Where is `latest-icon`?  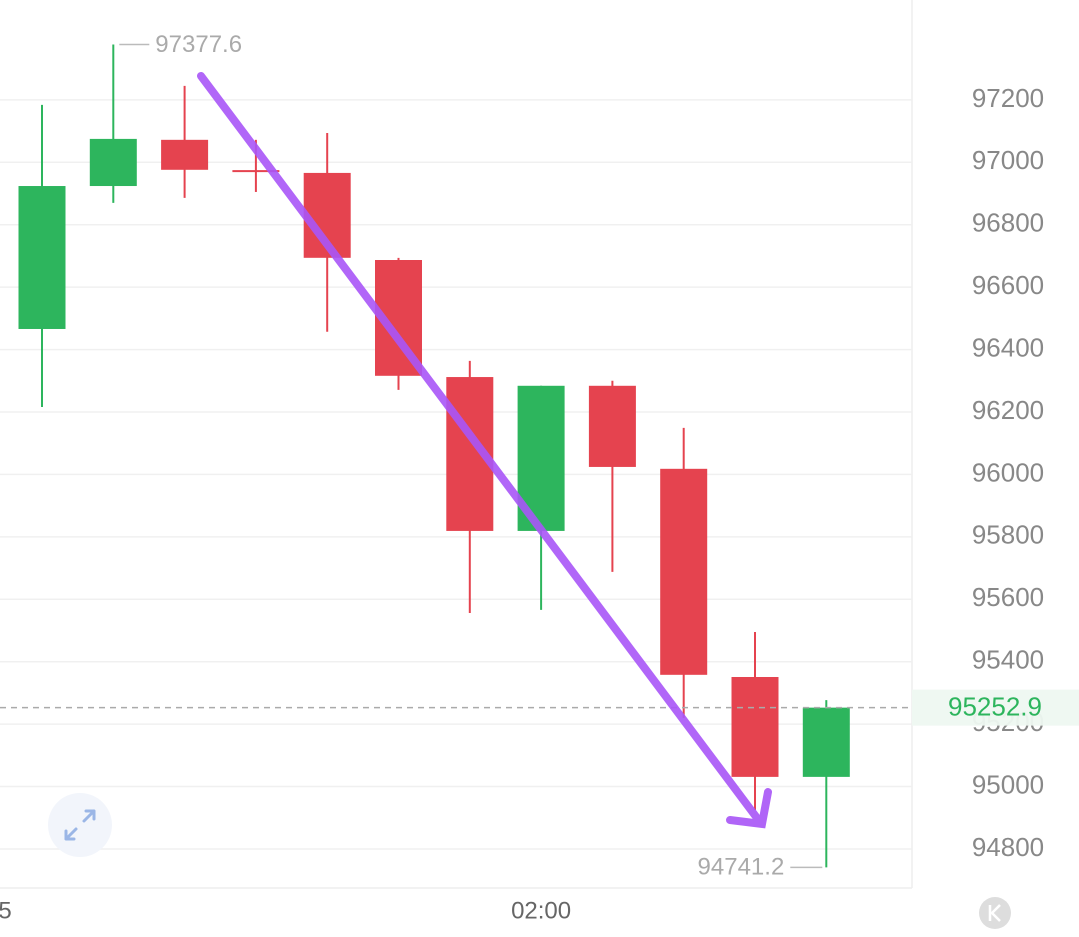 latest-icon is located at coordinates (994, 913).